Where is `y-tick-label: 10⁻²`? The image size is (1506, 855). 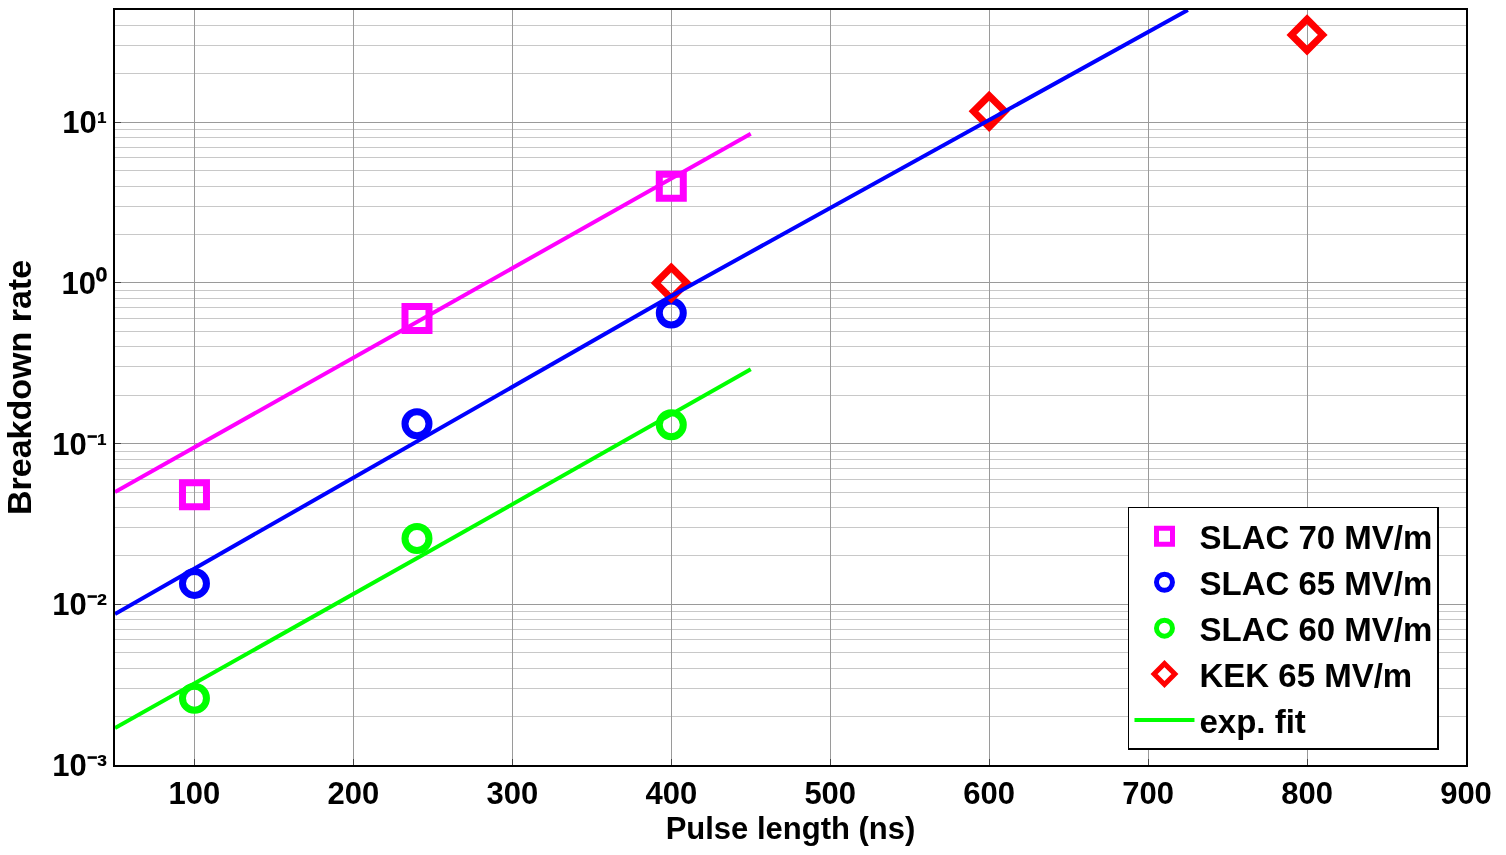 y-tick-label: 10⁻² is located at coordinates (80, 605).